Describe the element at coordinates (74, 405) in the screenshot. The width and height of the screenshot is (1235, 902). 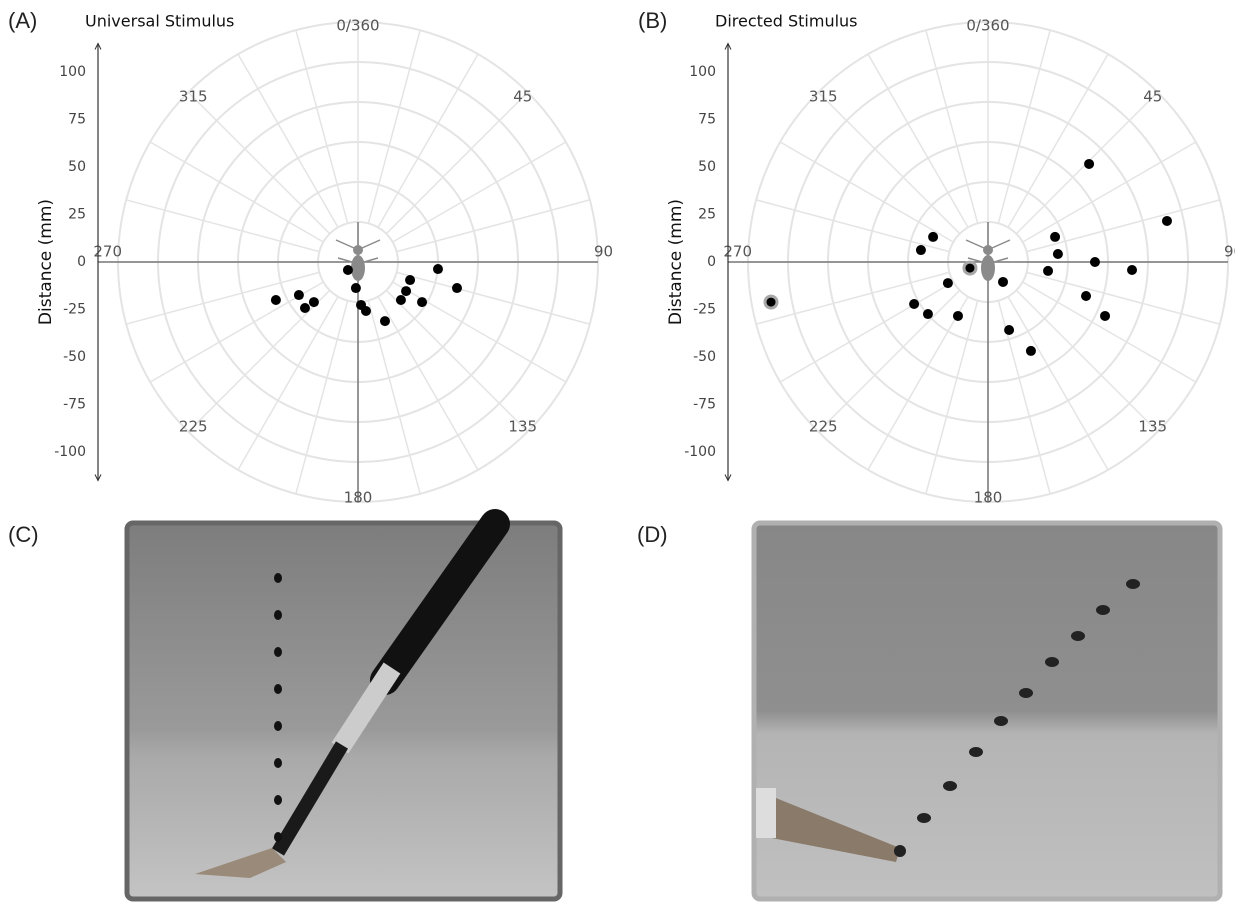
I see `y-tick-label: -75` at that location.